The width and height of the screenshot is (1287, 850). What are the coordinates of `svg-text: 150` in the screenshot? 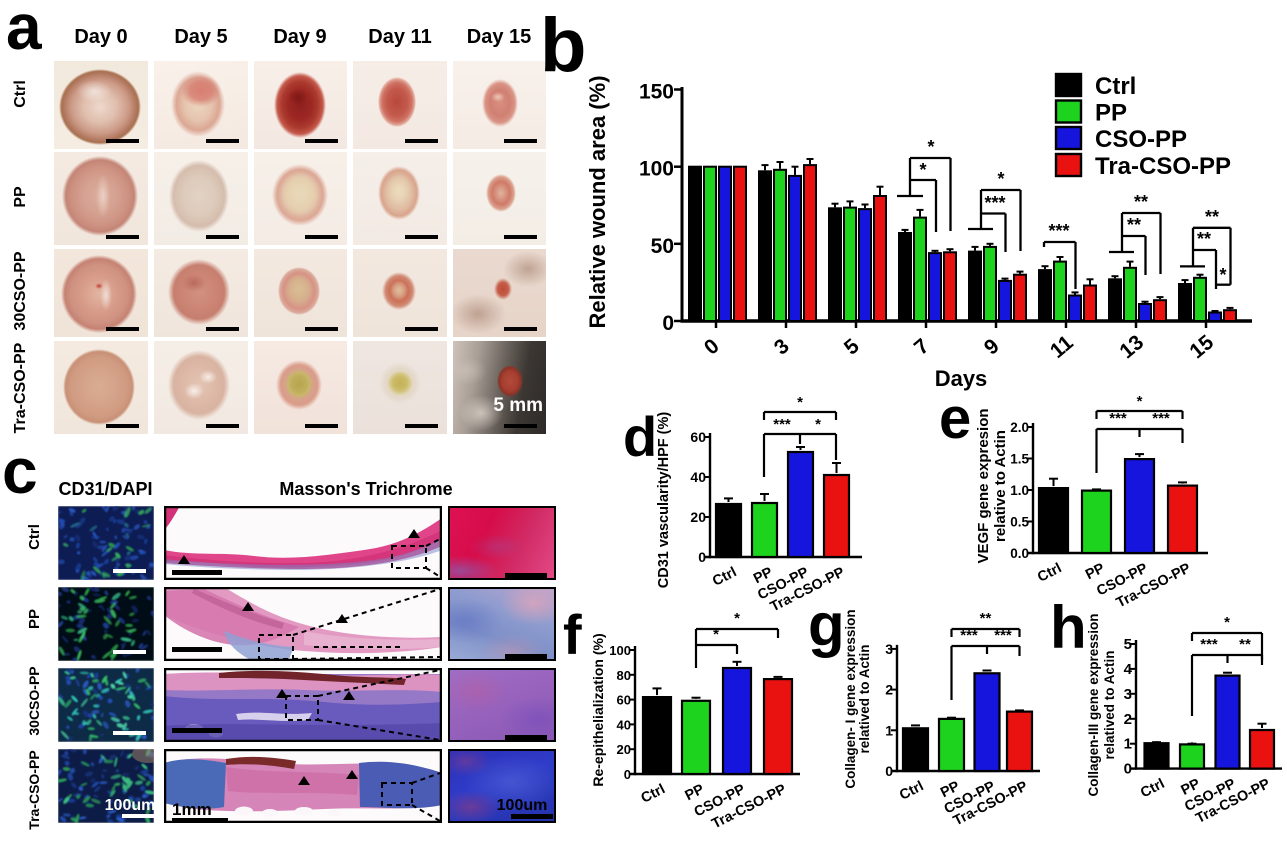 It's located at (656, 92).